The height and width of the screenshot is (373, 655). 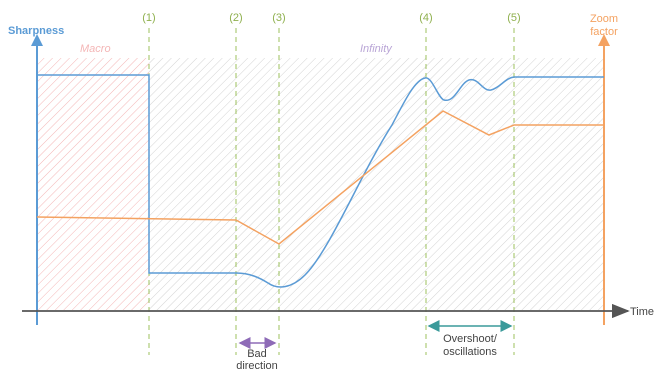 I want to click on marker-label-1: (1), so click(x=148, y=18).